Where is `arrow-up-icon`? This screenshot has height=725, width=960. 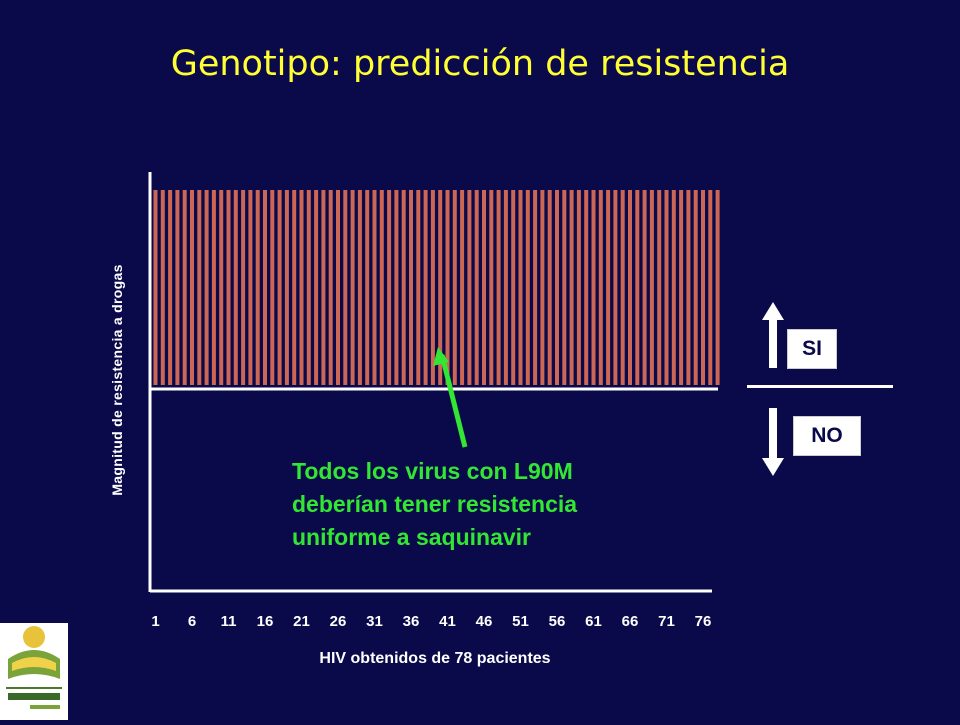 arrow-up-icon is located at coordinates (773, 335).